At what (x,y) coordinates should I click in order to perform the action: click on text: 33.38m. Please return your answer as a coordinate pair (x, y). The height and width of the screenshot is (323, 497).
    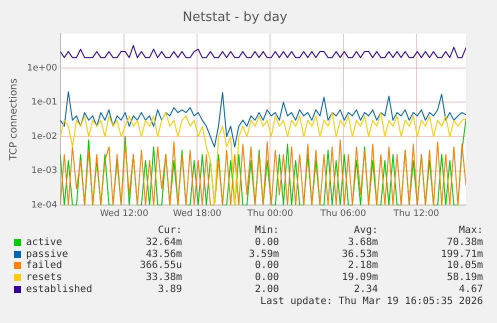
    Looking at the image, I should click on (164, 278).